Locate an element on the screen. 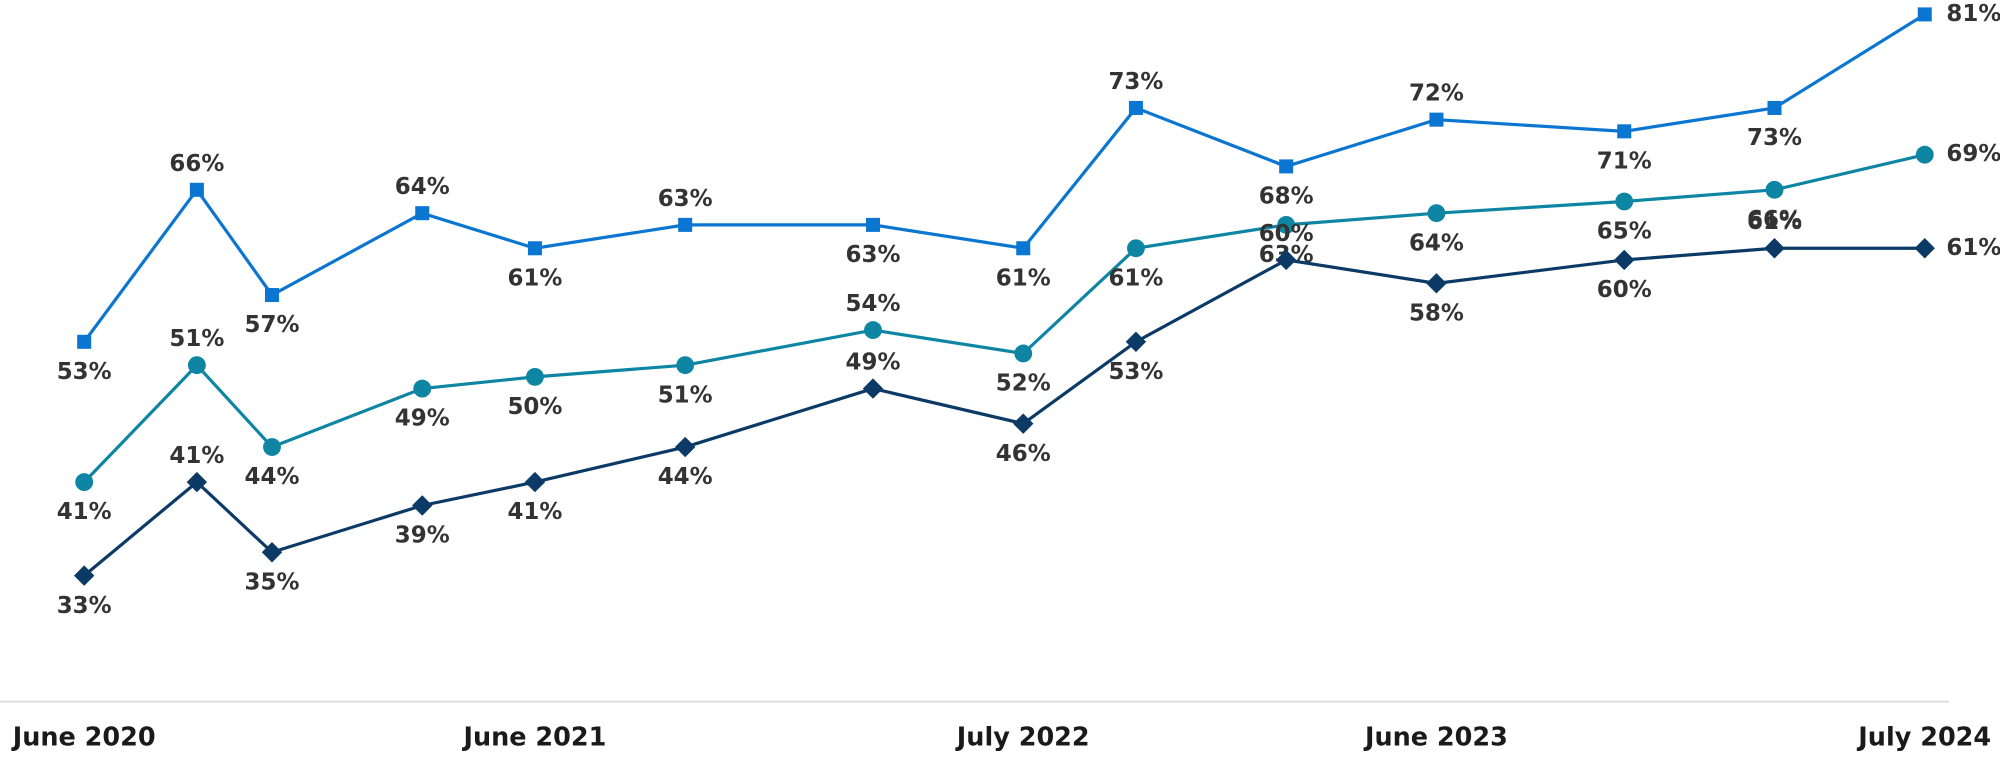 The image size is (2000, 758). x-tick-label: July 2022 is located at coordinates (1022, 738).